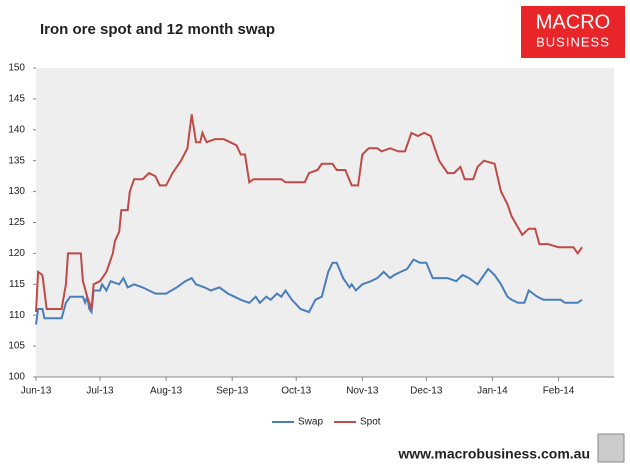  I want to click on wolf-icon, so click(611, 448).